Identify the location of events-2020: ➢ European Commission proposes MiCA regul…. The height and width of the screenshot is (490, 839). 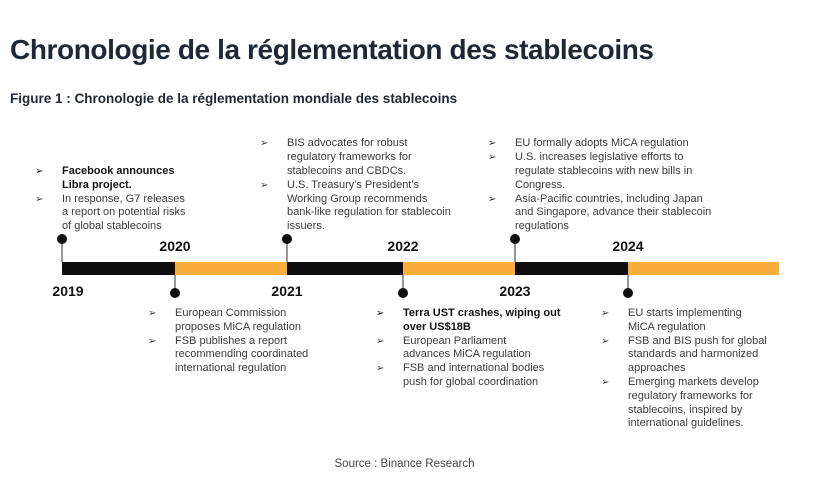
(228, 341).